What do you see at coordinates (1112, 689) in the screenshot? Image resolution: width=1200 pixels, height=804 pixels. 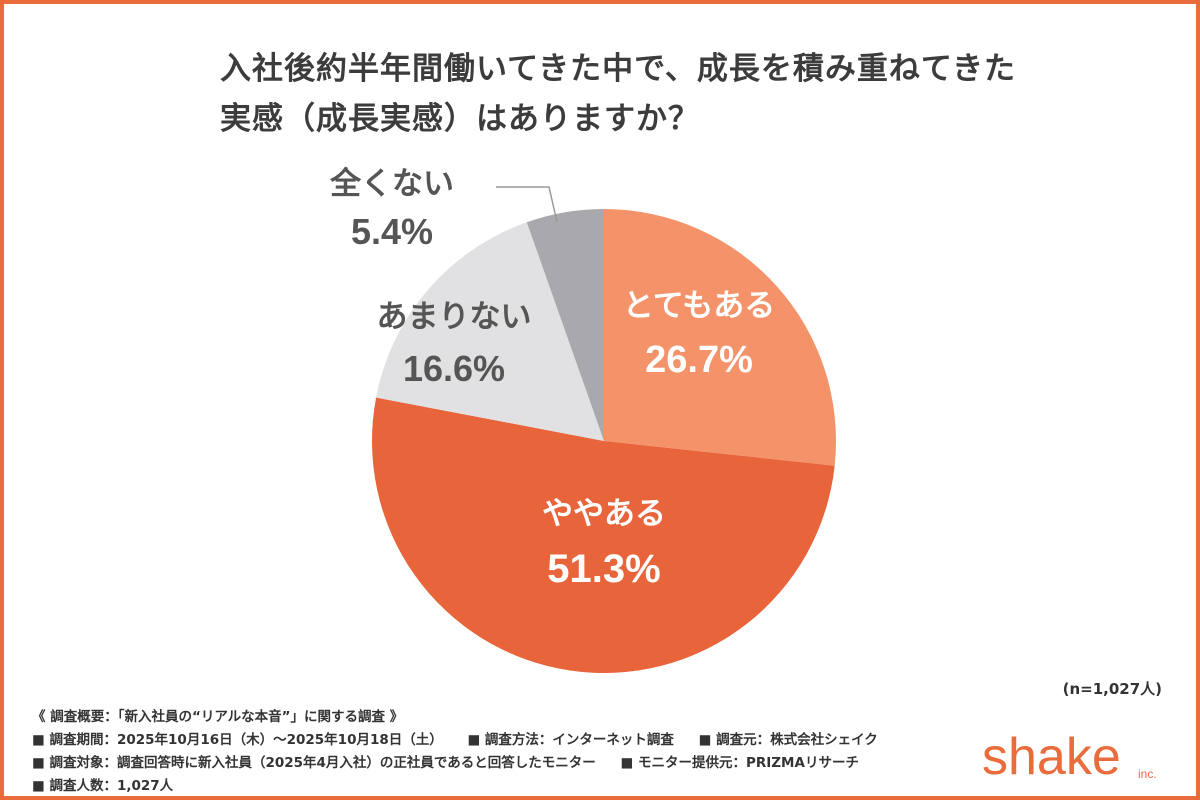 I see `sample-size: (n=1,027人)` at bounding box center [1112, 689].